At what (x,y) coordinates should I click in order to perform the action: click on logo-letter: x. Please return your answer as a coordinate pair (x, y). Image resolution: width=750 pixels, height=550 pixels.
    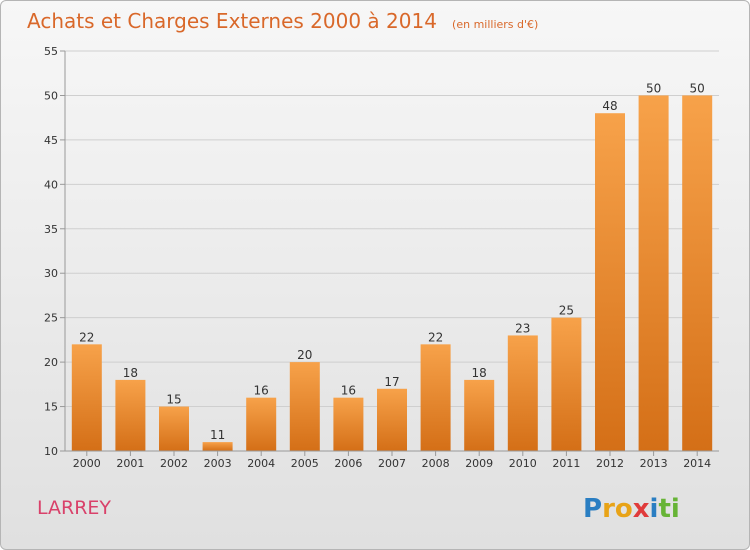
    Looking at the image, I should click on (641, 509).